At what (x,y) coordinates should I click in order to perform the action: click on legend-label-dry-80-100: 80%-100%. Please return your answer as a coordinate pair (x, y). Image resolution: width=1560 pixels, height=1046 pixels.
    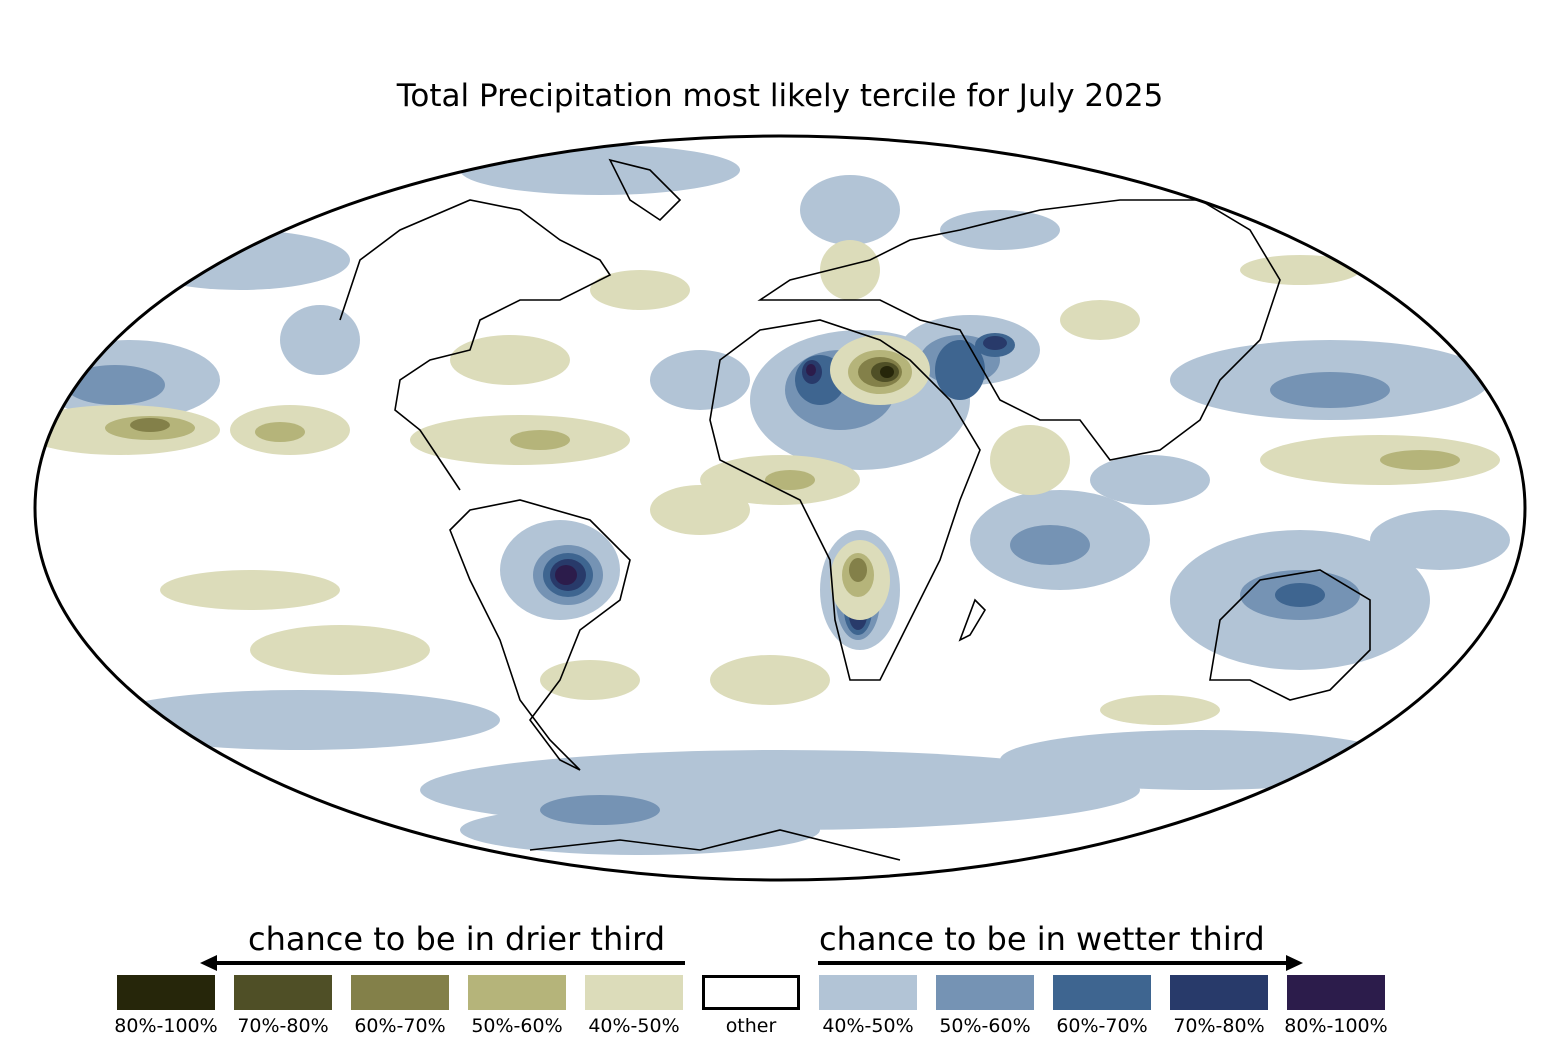
    Looking at the image, I should click on (166, 1026).